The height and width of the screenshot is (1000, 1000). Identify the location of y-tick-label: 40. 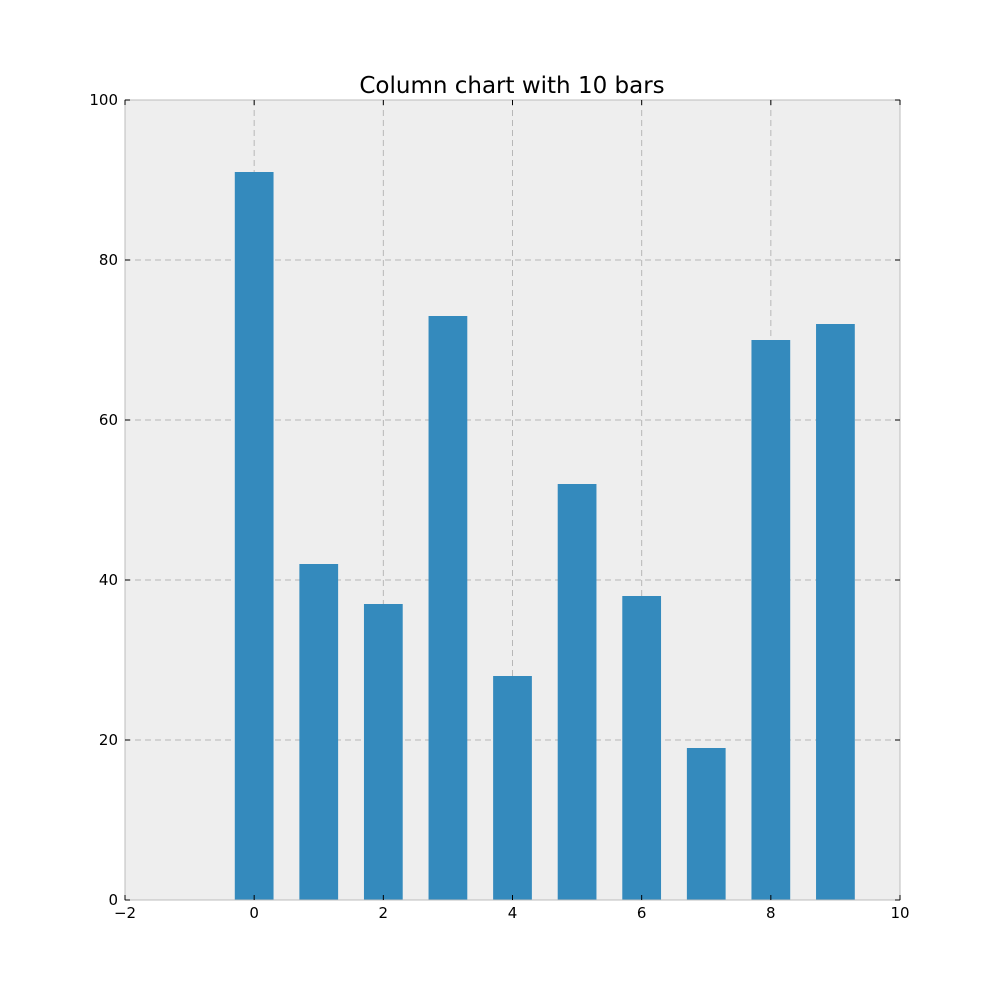
(108, 580).